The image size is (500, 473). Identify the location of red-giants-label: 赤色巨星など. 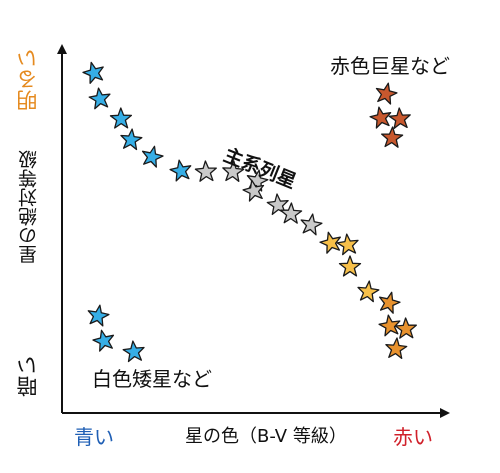
(390, 66).